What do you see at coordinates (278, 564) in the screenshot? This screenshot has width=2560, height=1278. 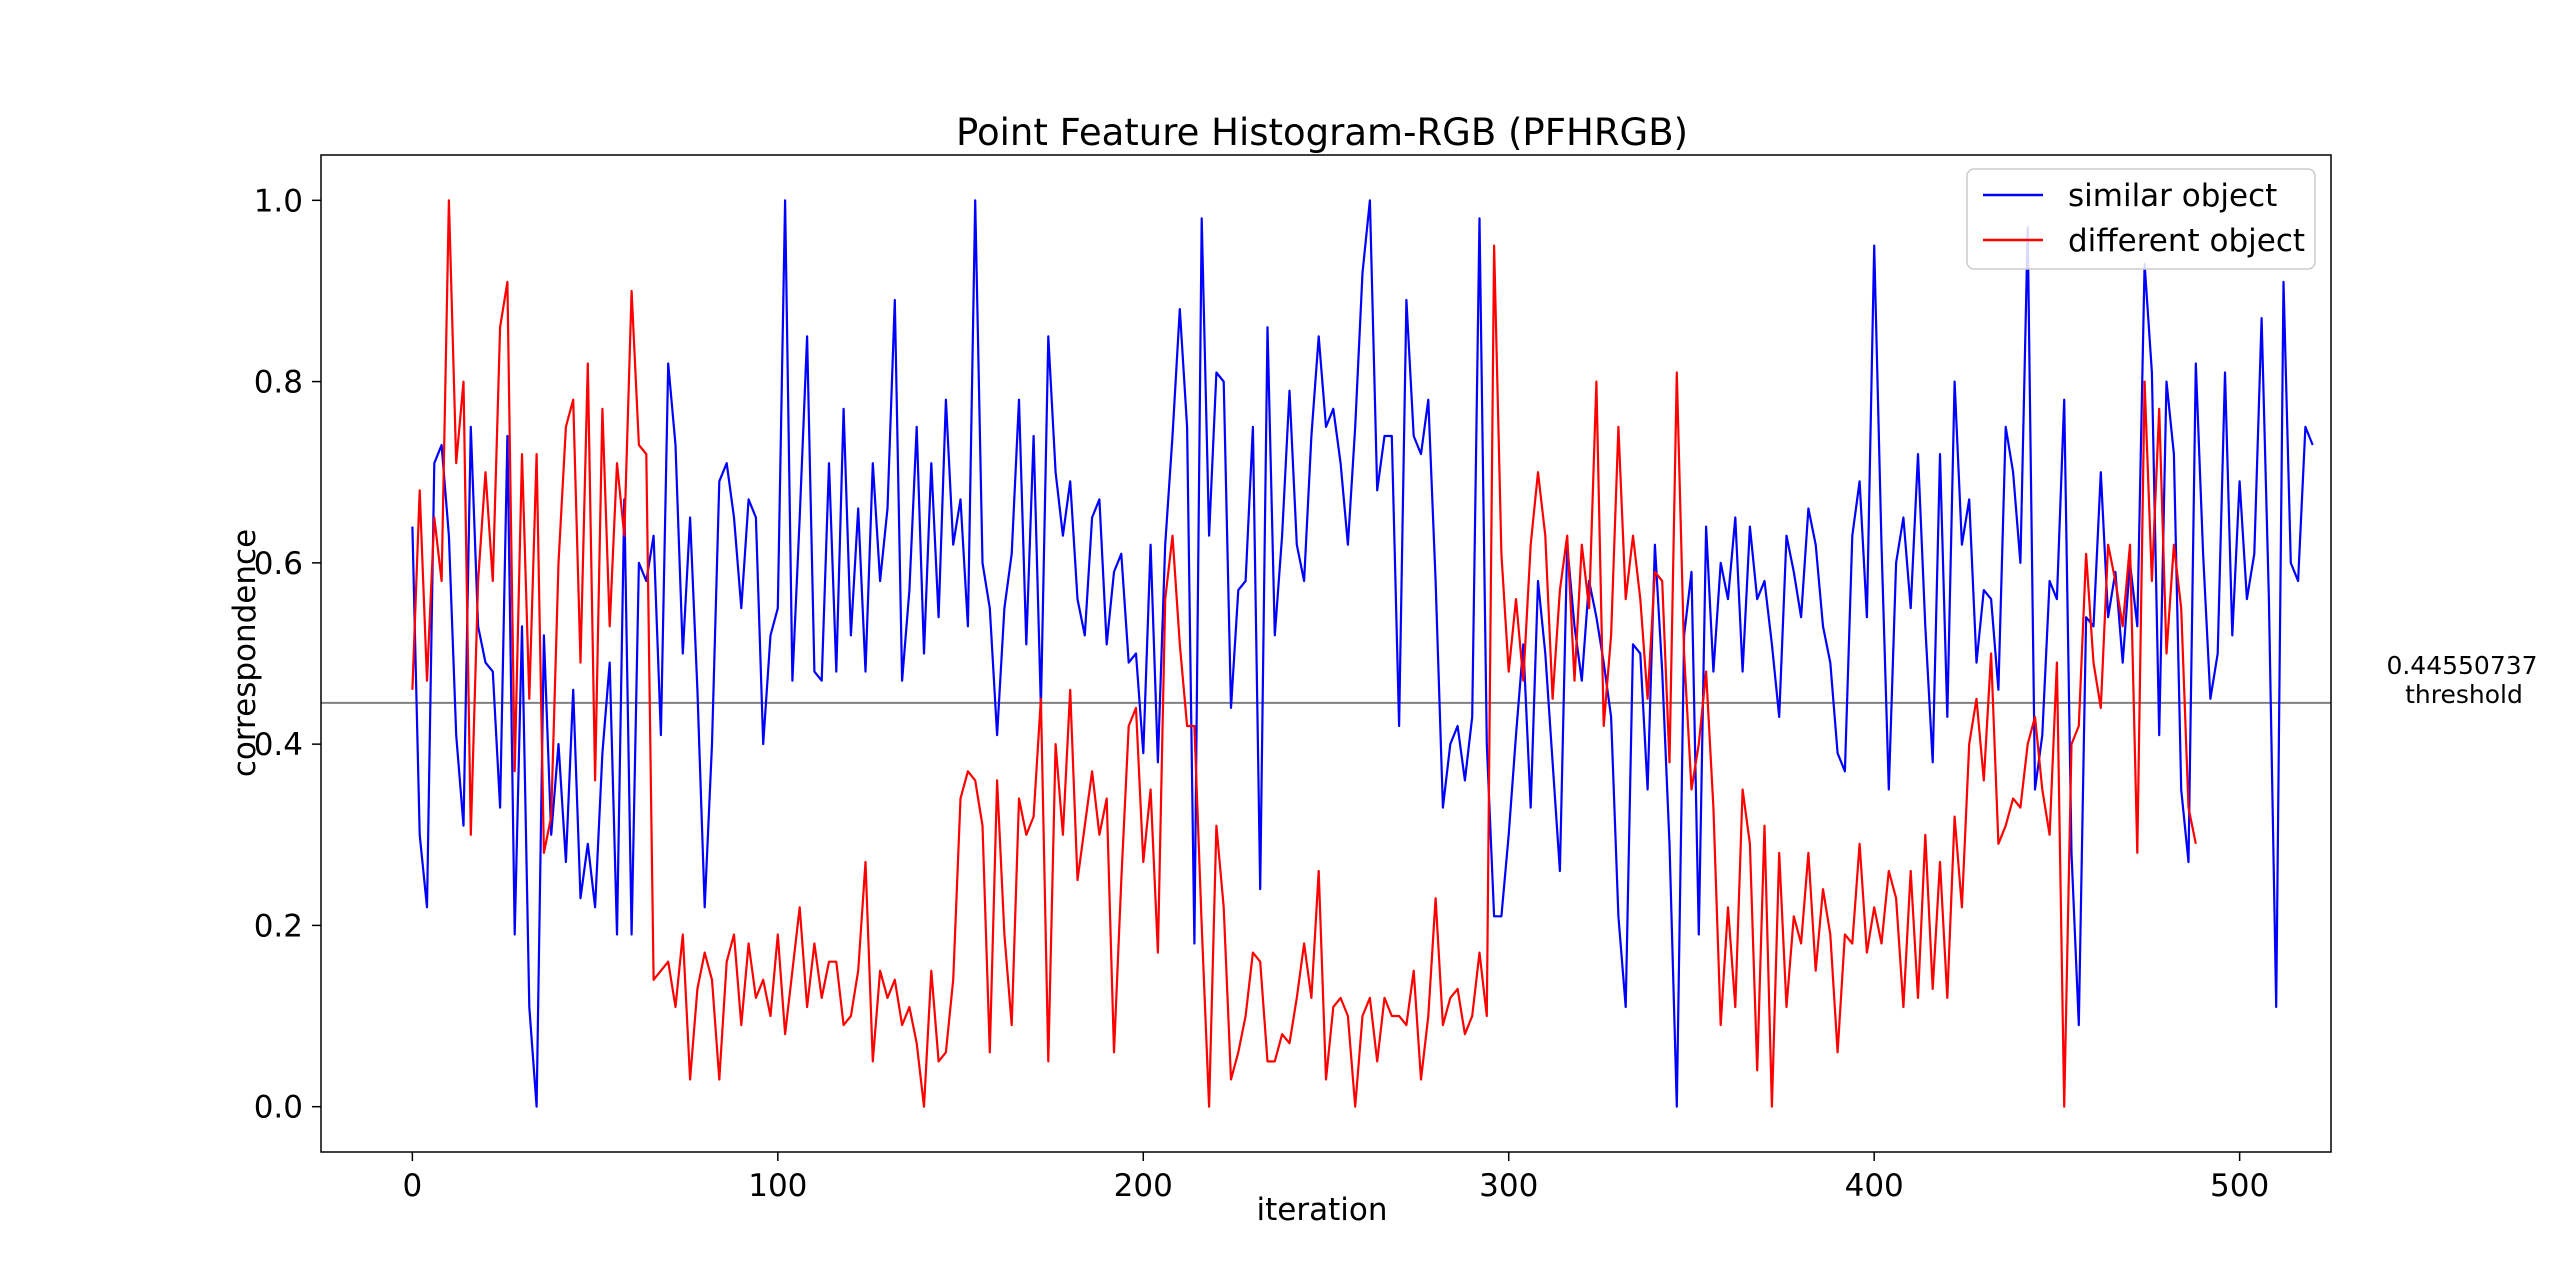 I see `y-tick-label: 0.6` at bounding box center [278, 564].